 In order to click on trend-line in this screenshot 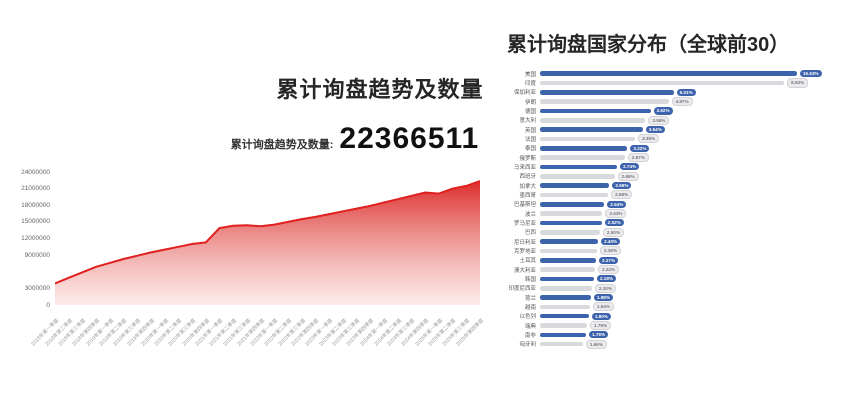, I will do `click(267, 232)`.